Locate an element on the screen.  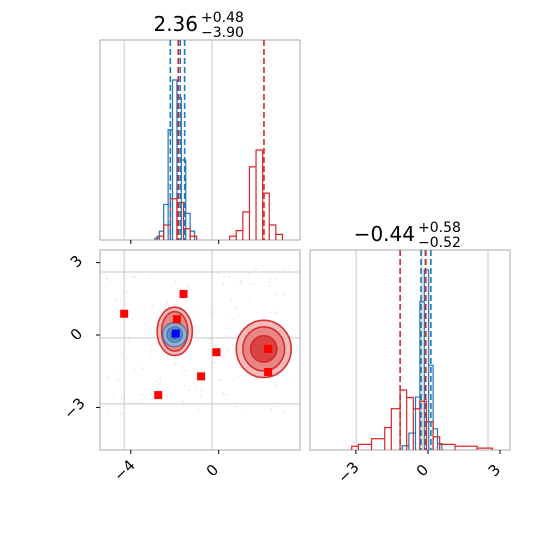
joint-xtick-neg4: −4 is located at coordinates (124, 470).